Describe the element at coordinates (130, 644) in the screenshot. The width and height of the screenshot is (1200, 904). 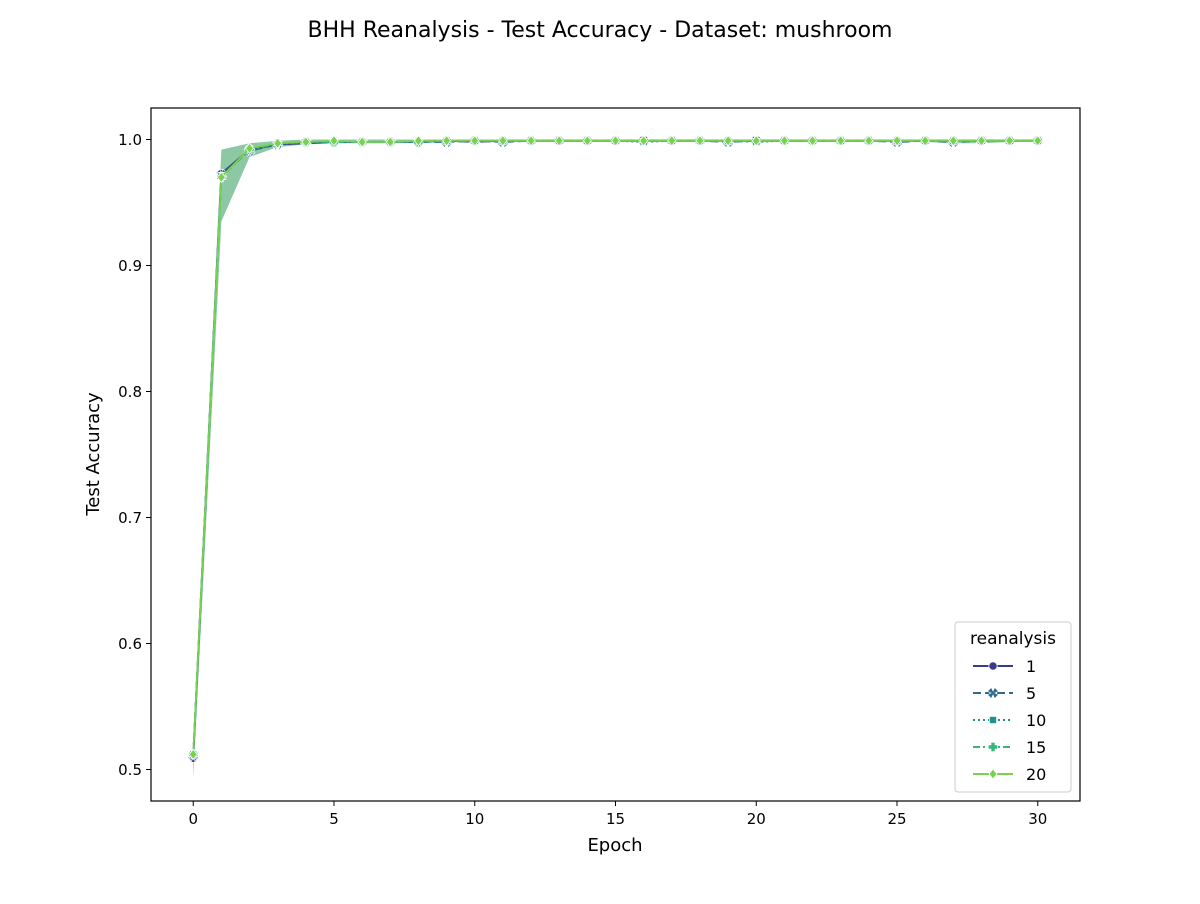
I see `y-tick-label: 0.6` at that location.